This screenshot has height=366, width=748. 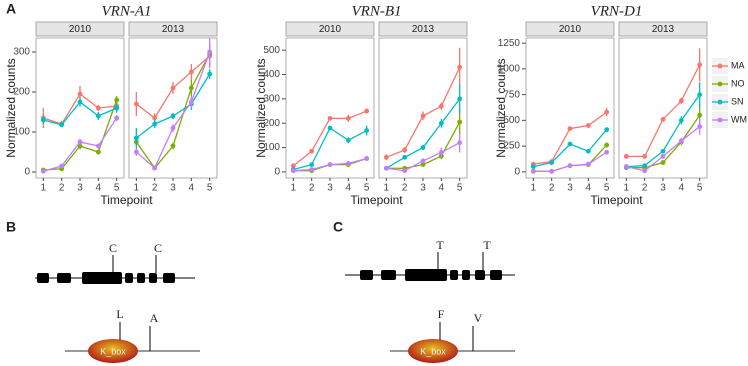 I want to click on gene-title: VRN-A1, so click(x=127, y=11).